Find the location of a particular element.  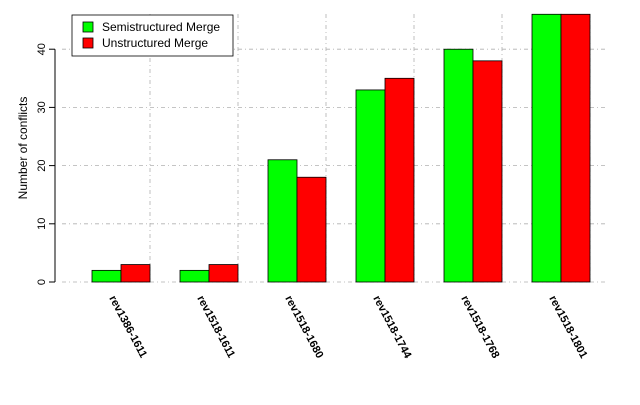

x-tick-label: rev1518-1744 is located at coordinates (391, 327).